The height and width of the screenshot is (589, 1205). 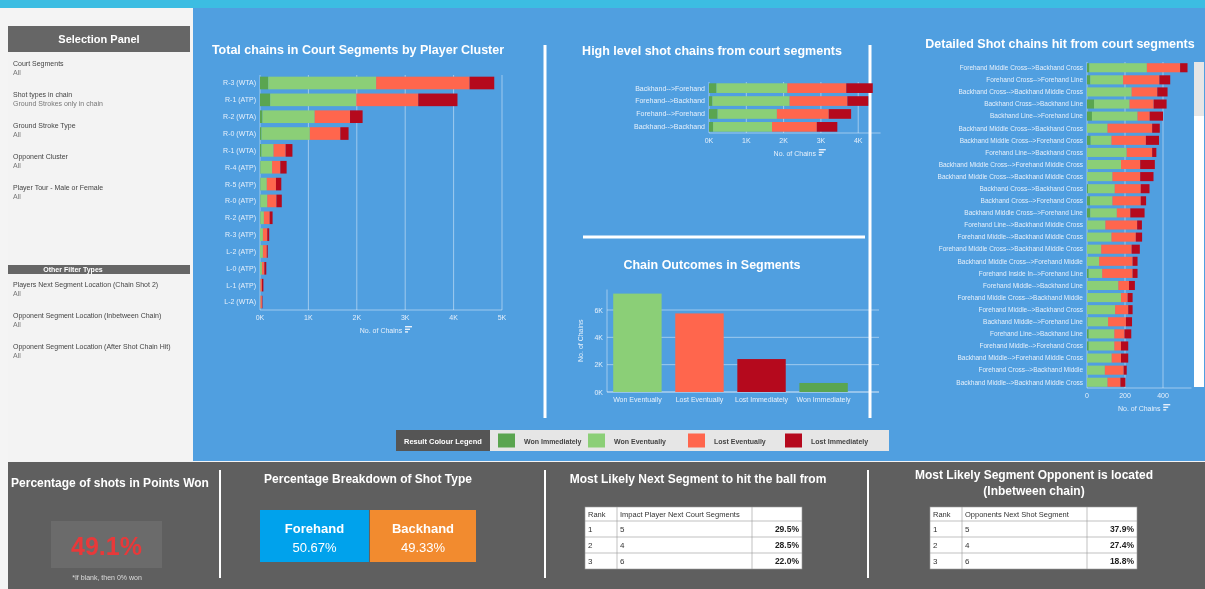 What do you see at coordinates (786, 561) in the screenshot?
I see `text: 22.0%` at bounding box center [786, 561].